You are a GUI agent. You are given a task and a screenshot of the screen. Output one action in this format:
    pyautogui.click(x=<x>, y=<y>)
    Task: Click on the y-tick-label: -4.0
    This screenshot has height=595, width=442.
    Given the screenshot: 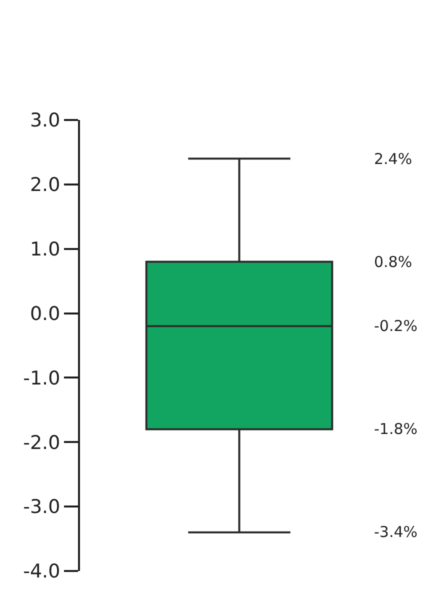 What is the action you would take?
    pyautogui.click(x=41, y=571)
    